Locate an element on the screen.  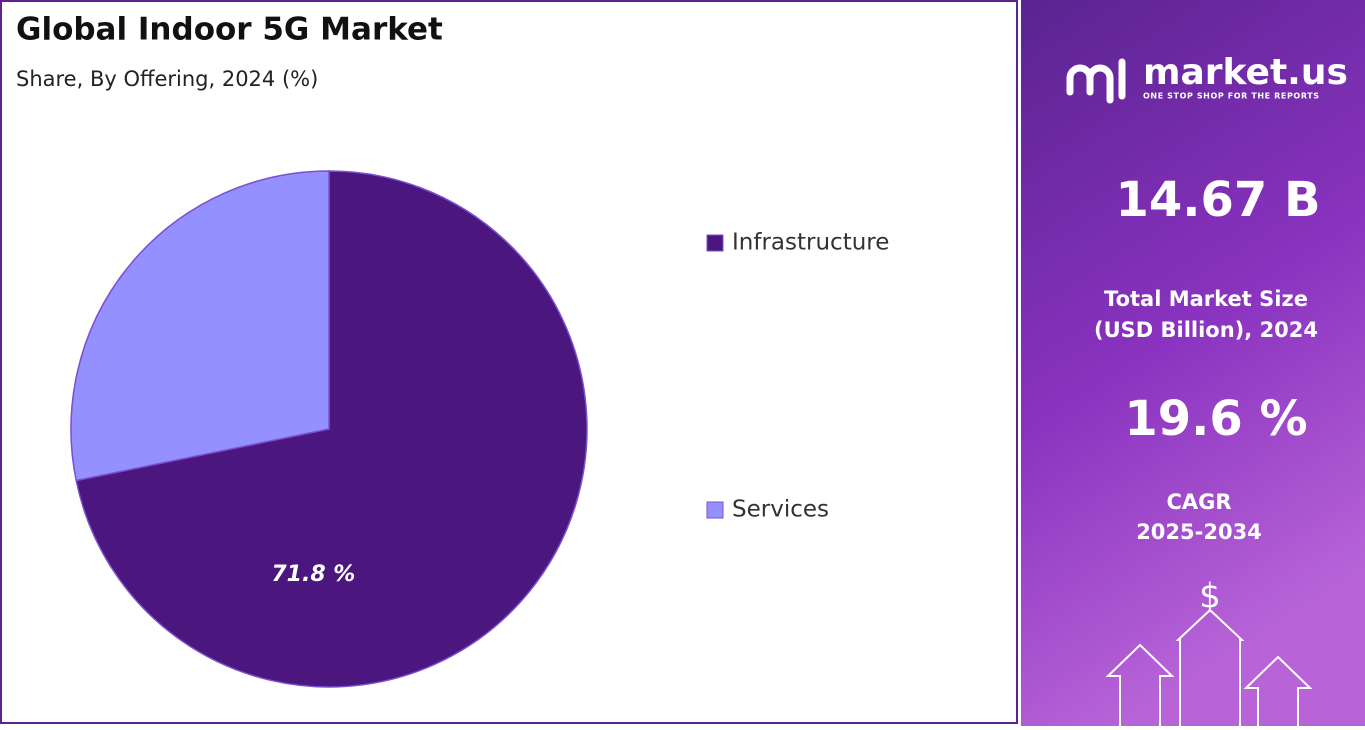
cagr-label: CAGR is located at coordinates (1198, 502).